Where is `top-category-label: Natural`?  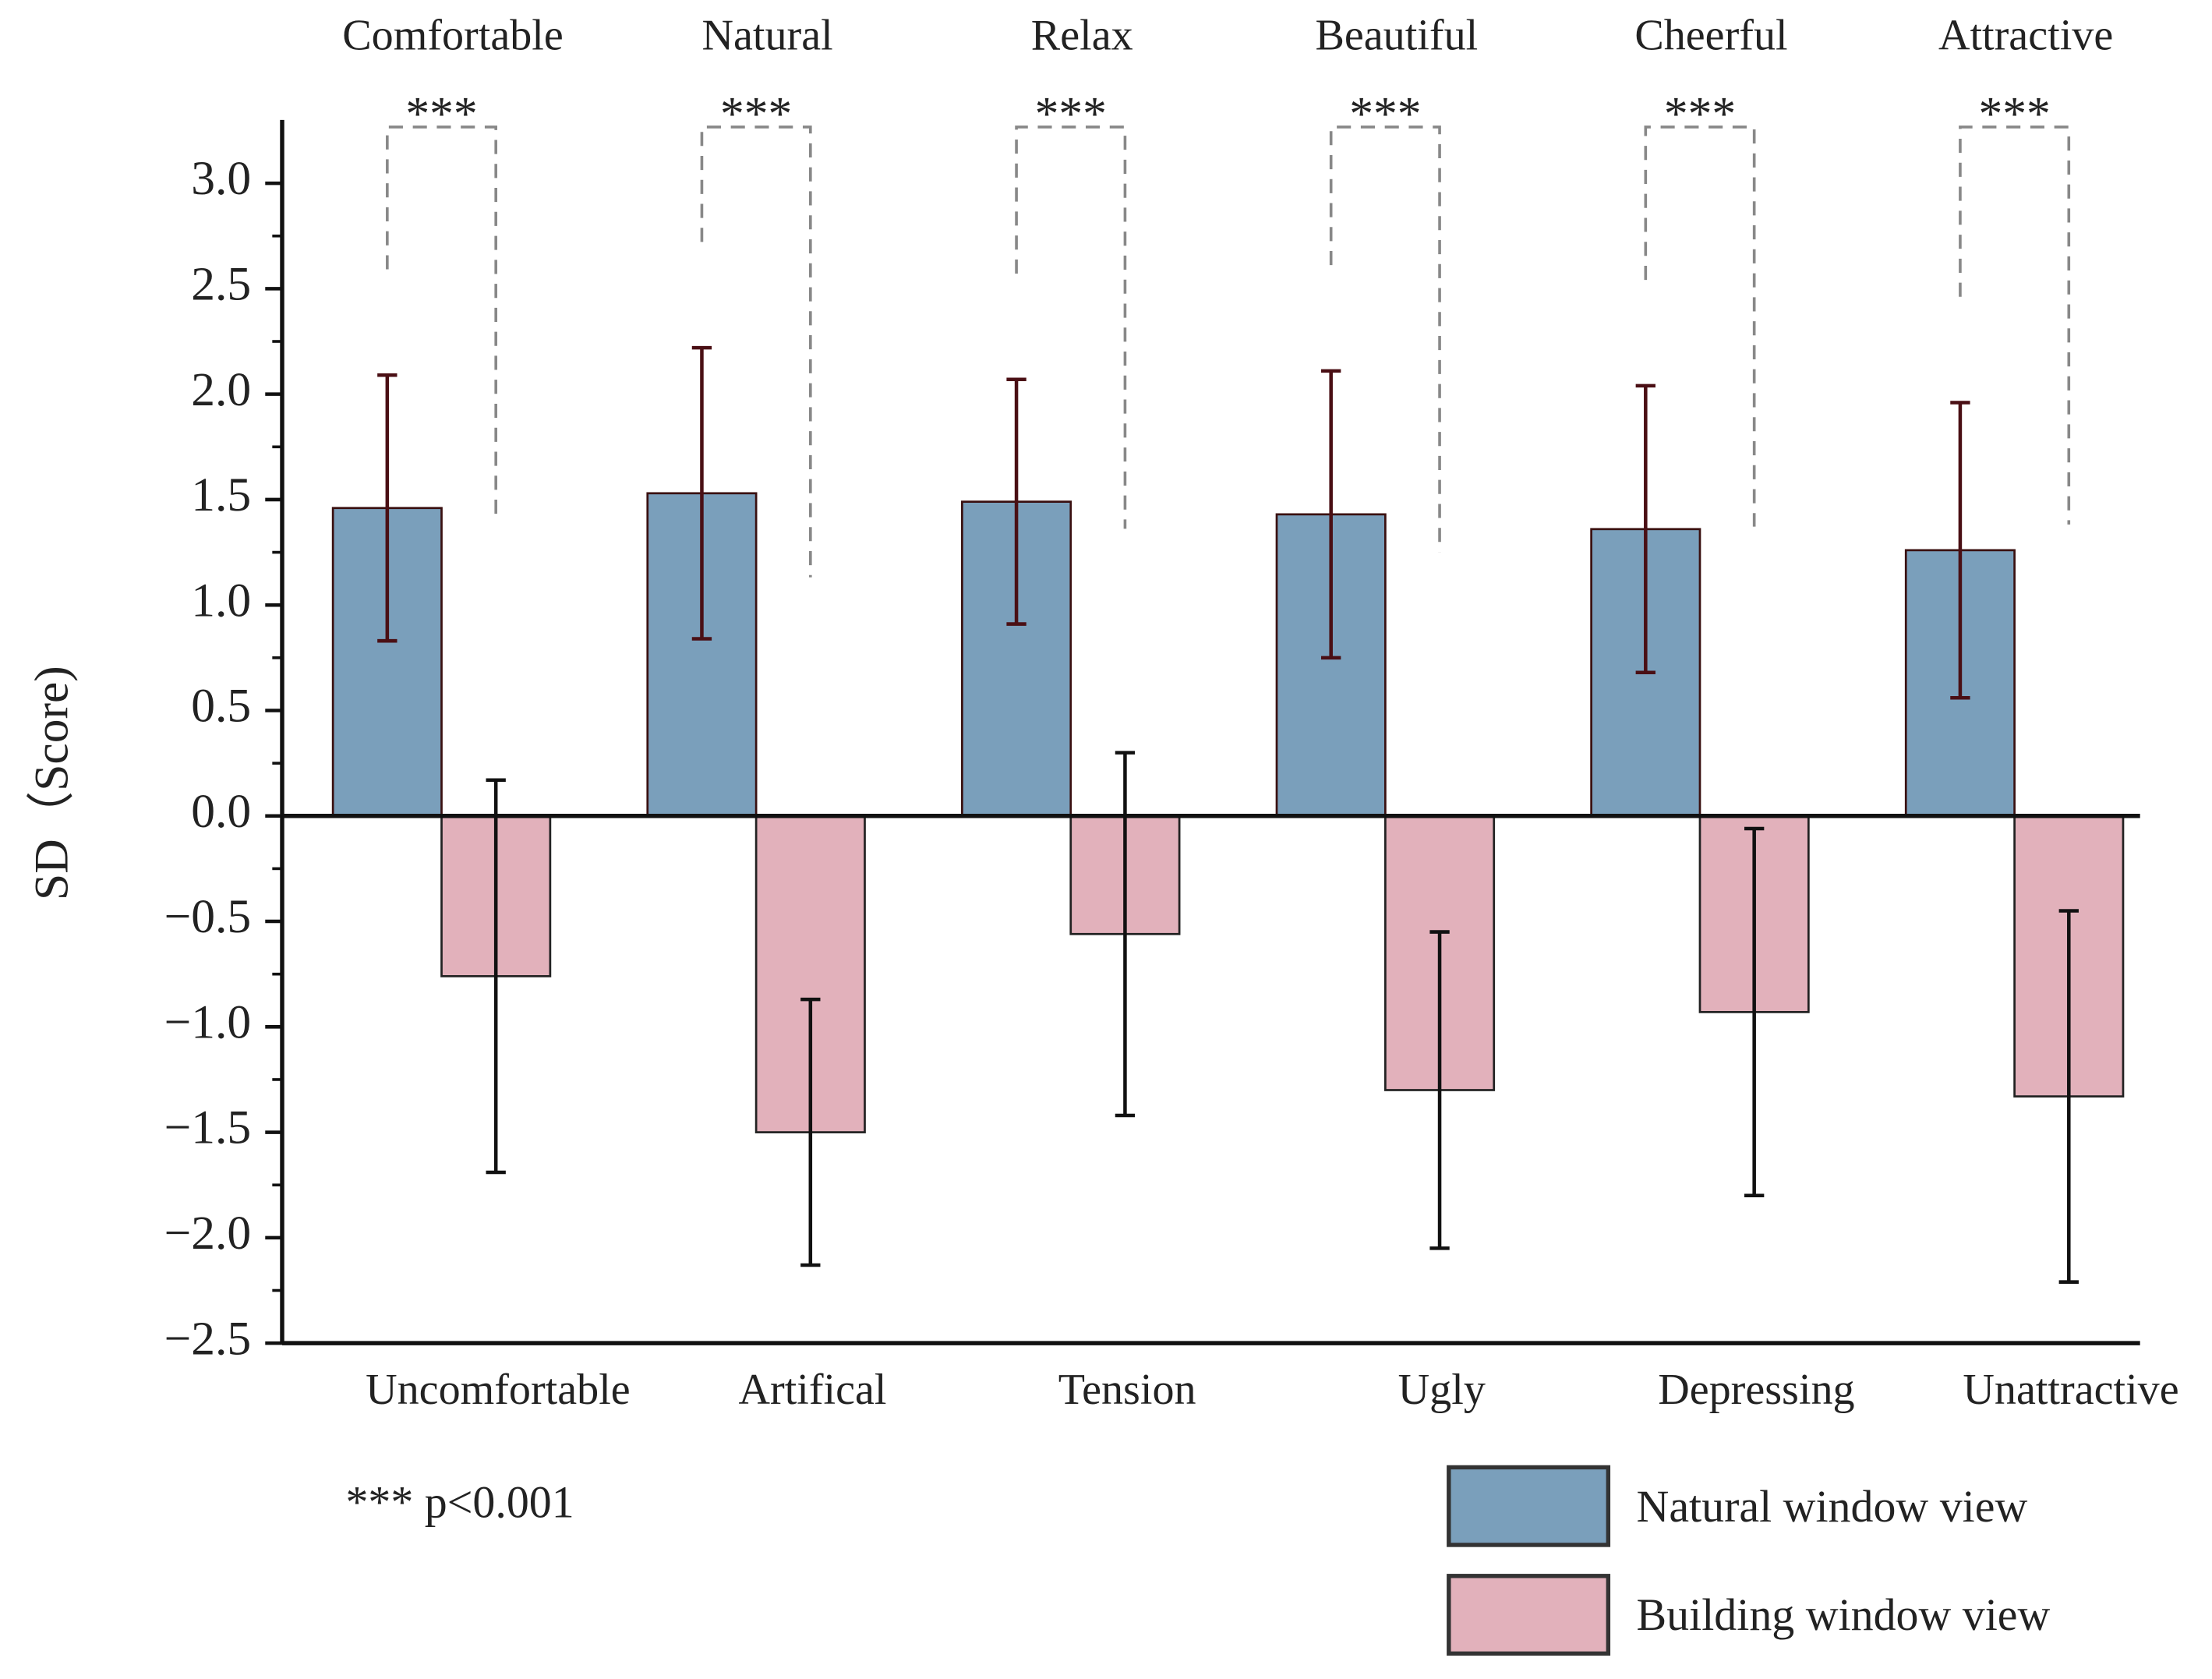 top-category-label: Natural is located at coordinates (767, 36).